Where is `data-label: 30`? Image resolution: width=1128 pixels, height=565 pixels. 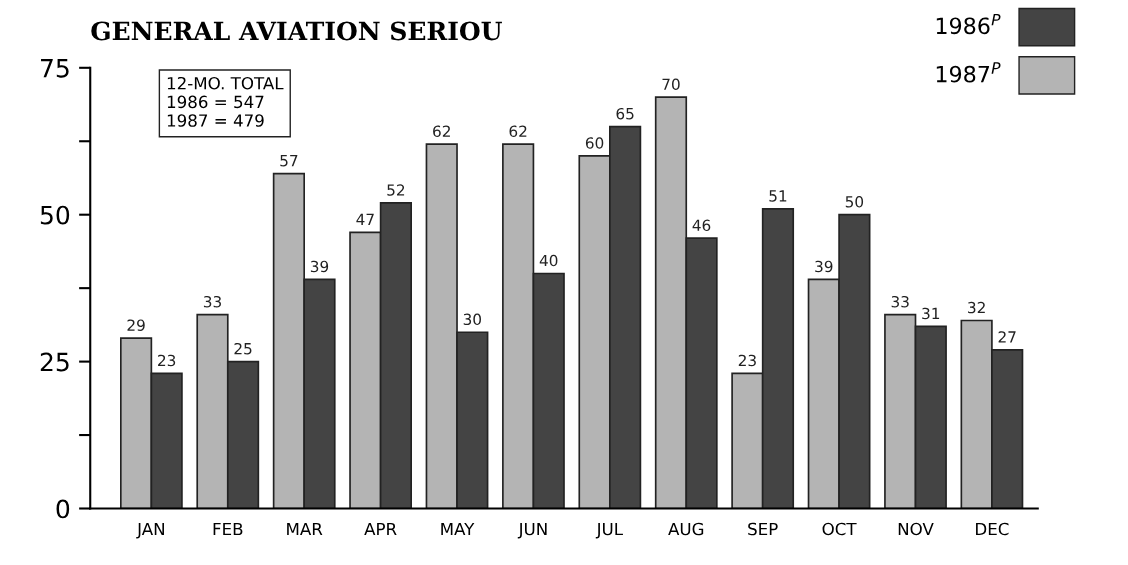 data-label: 30 is located at coordinates (472, 319).